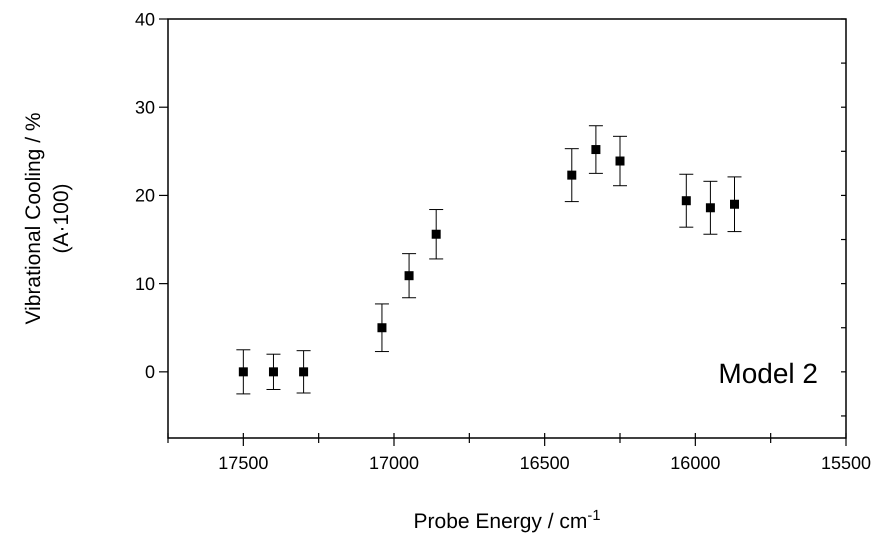 The image size is (882, 536). Describe the element at coordinates (144, 19) in the screenshot. I see `y-tick-label: 40` at that location.